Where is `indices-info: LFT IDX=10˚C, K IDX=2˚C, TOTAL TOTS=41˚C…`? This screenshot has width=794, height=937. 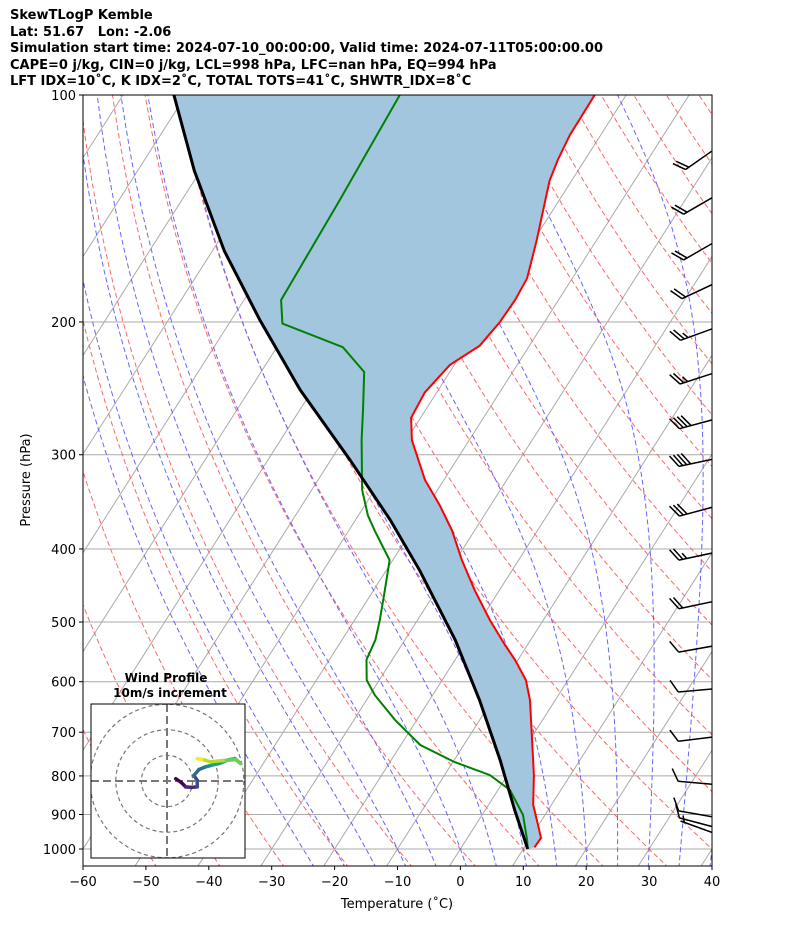 indices-info: LFT IDX=10˚C, K IDX=2˚C, TOTAL TOTS=41˚C… is located at coordinates (241, 81).